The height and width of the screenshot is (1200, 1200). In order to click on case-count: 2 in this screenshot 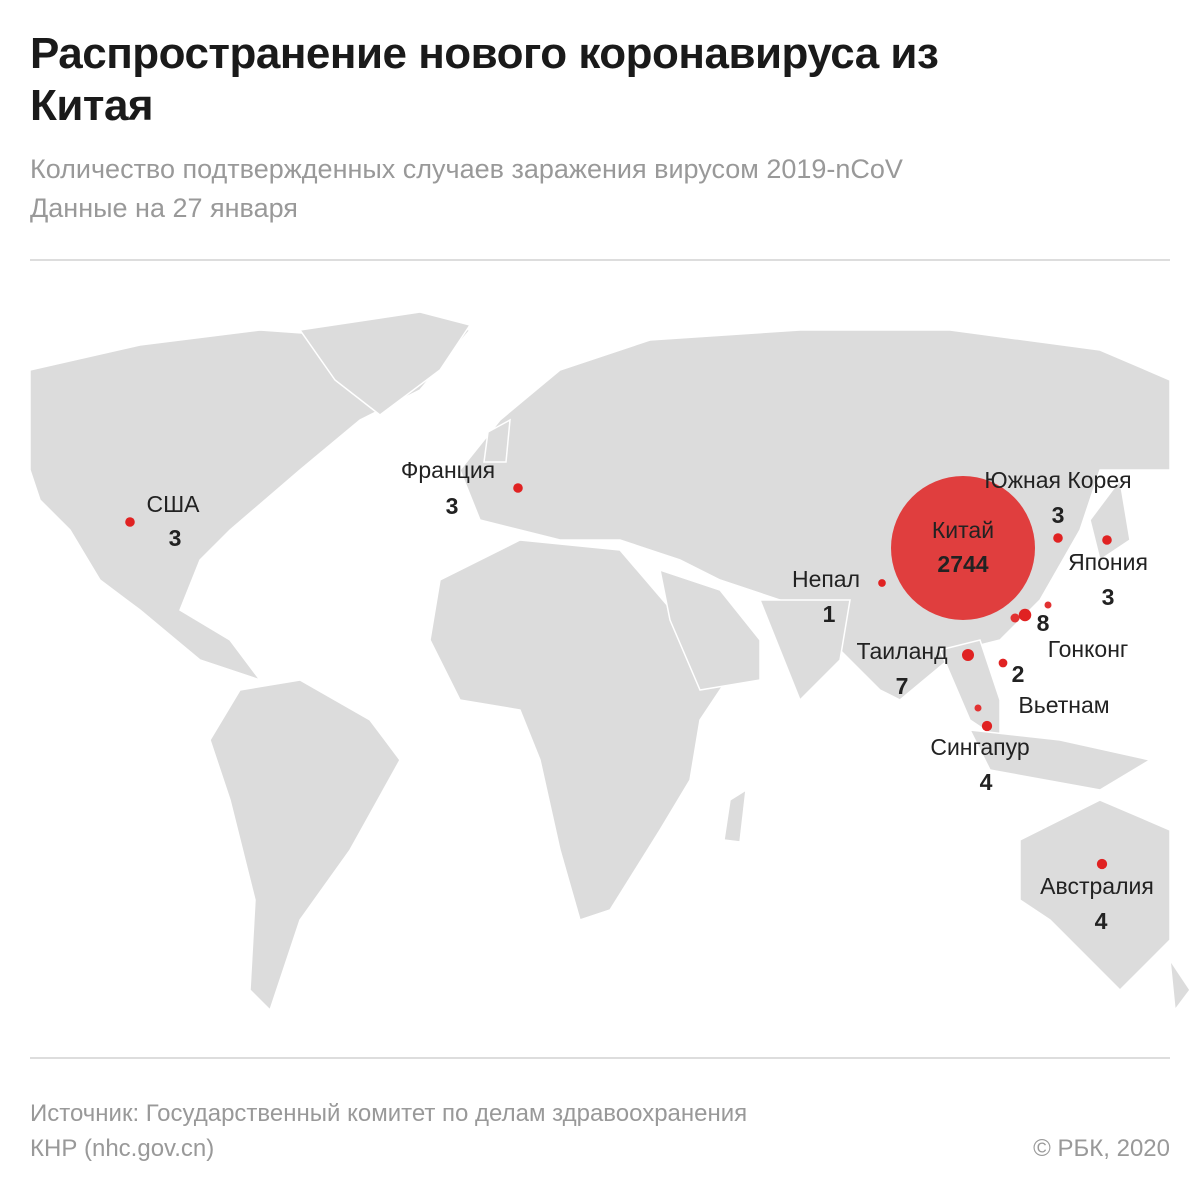, I will do `click(1018, 674)`.